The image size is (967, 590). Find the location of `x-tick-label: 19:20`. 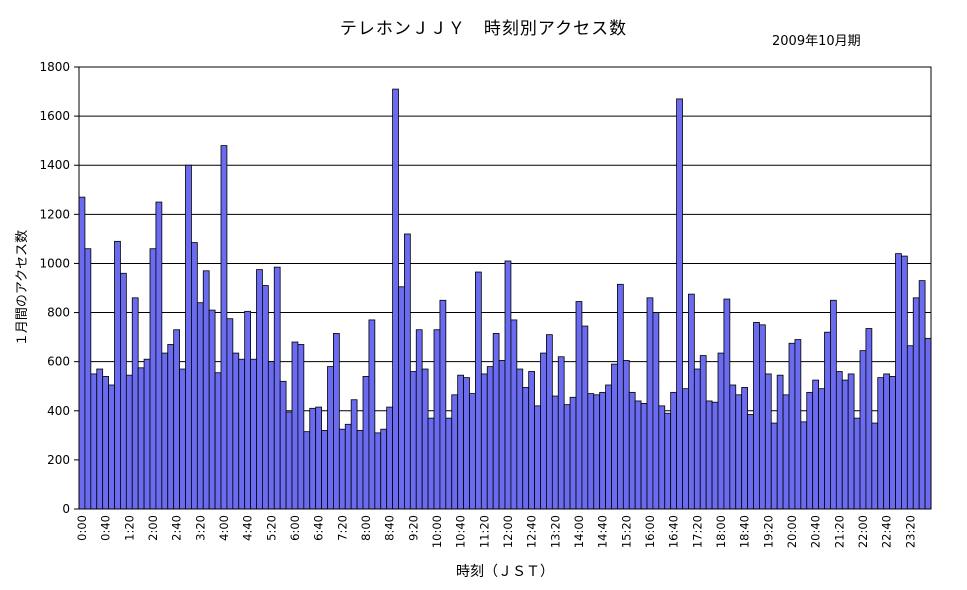

x-tick-label: 19:20 is located at coordinates (768, 531).